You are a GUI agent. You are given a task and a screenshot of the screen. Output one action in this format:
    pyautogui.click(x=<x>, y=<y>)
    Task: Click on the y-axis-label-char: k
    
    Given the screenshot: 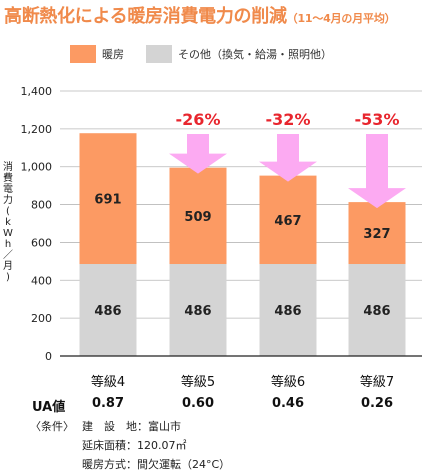 What is the action you would take?
    pyautogui.click(x=8, y=222)
    